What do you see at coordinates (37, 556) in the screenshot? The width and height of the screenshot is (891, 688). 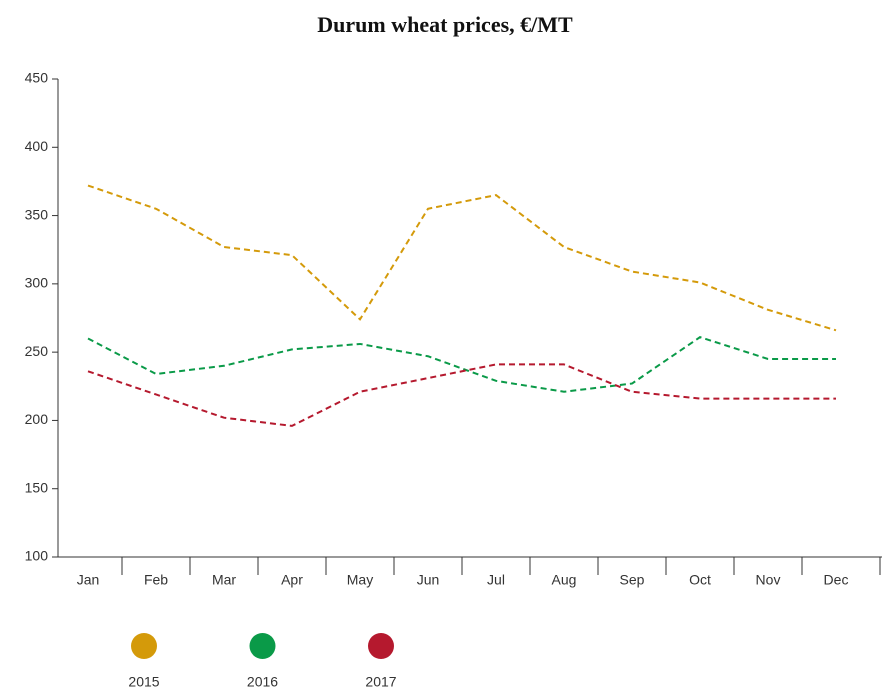 I see `y-tick-label: 100` at bounding box center [37, 556].